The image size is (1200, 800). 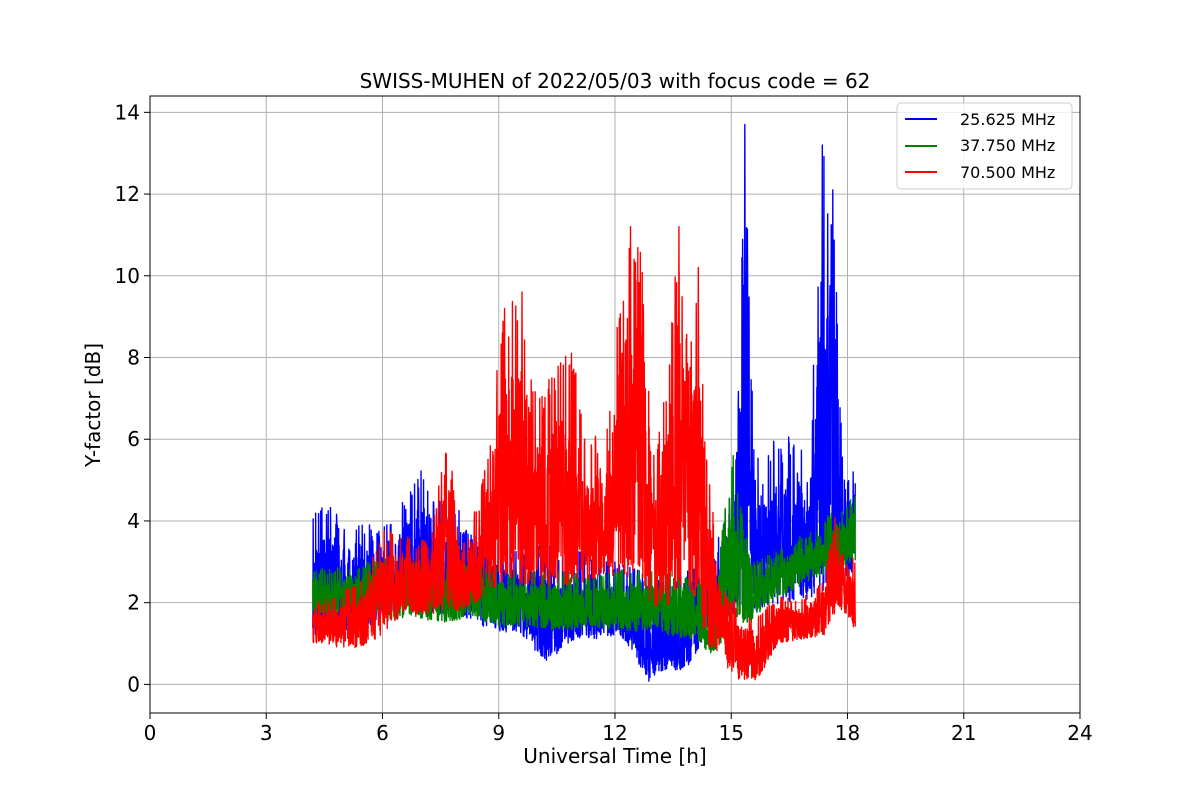 What do you see at coordinates (1007, 119) in the screenshot?
I see `legend-label-25-625: 25.625 MHz` at bounding box center [1007, 119].